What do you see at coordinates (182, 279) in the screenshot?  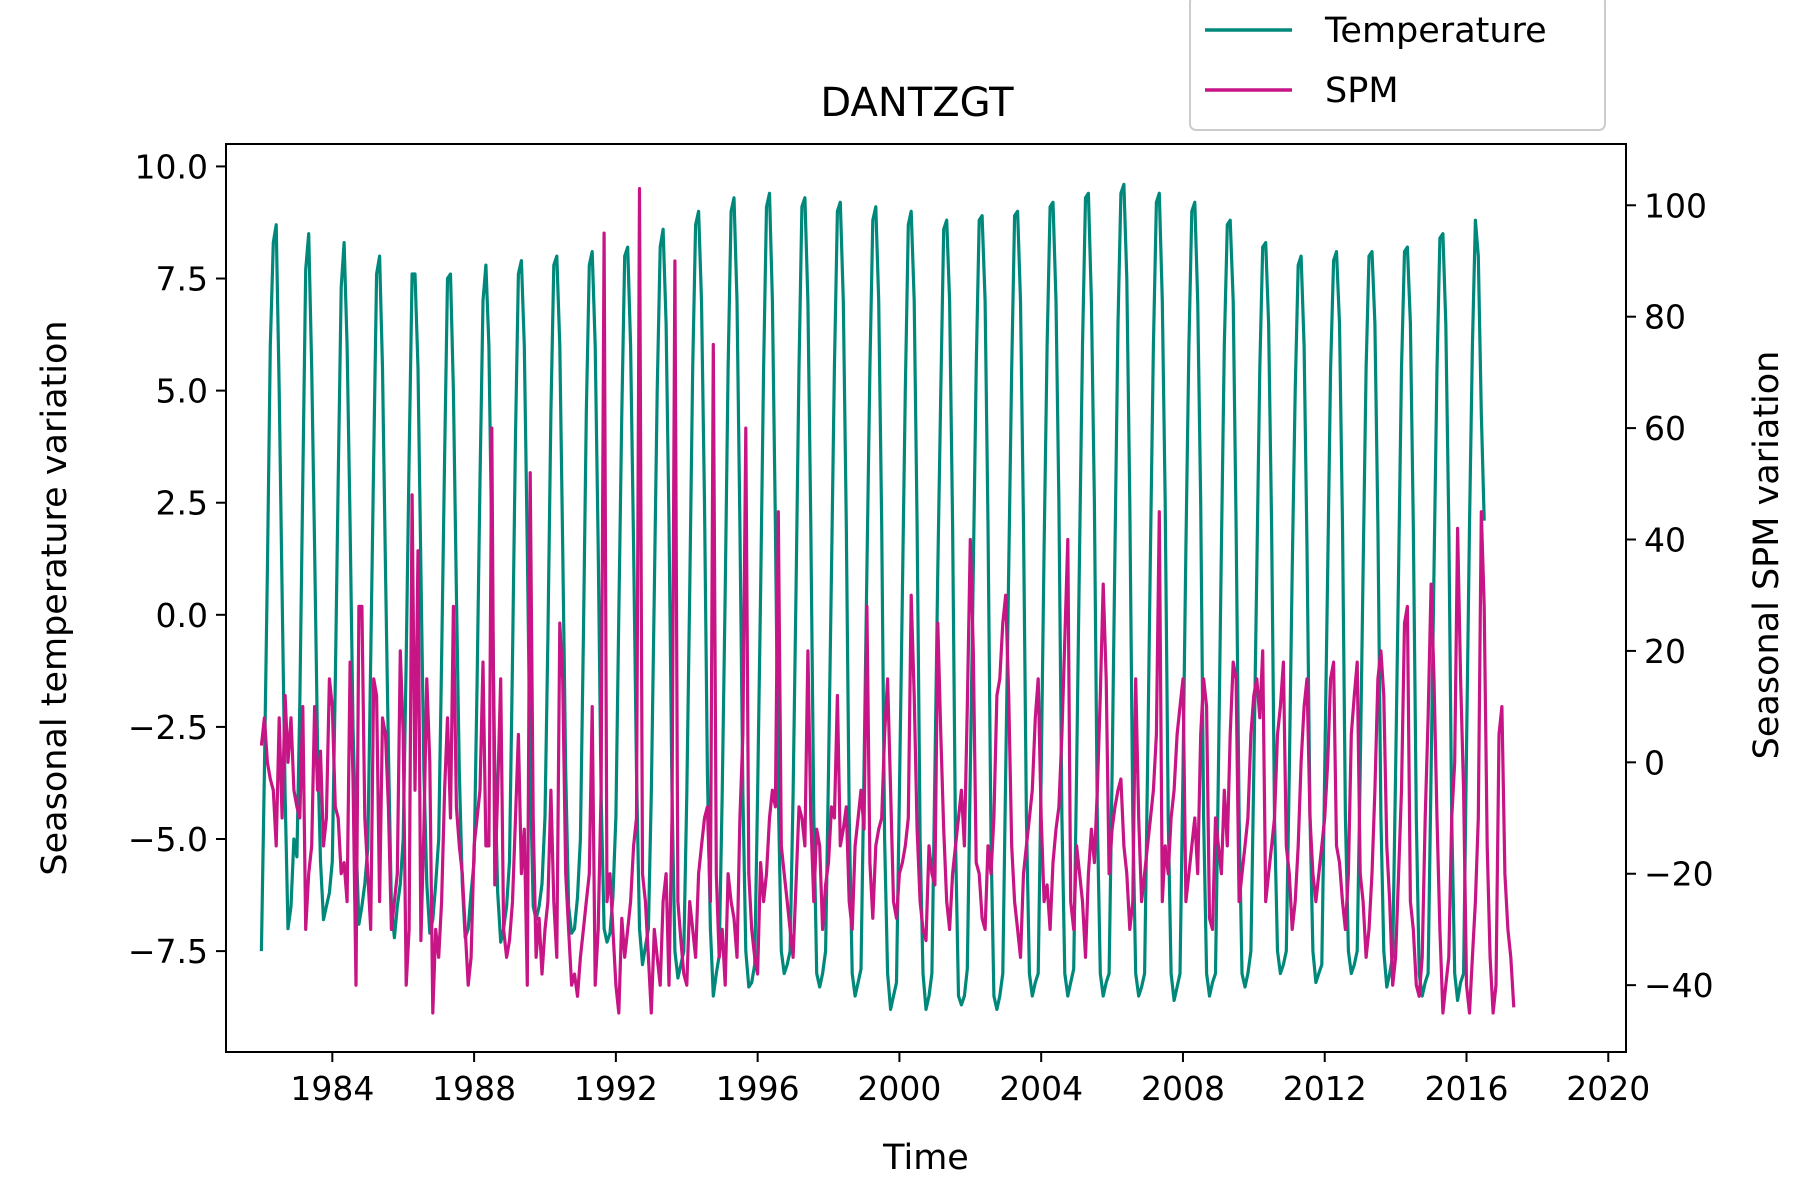 I see `left-y-tick-label: 7.5` at bounding box center [182, 279].